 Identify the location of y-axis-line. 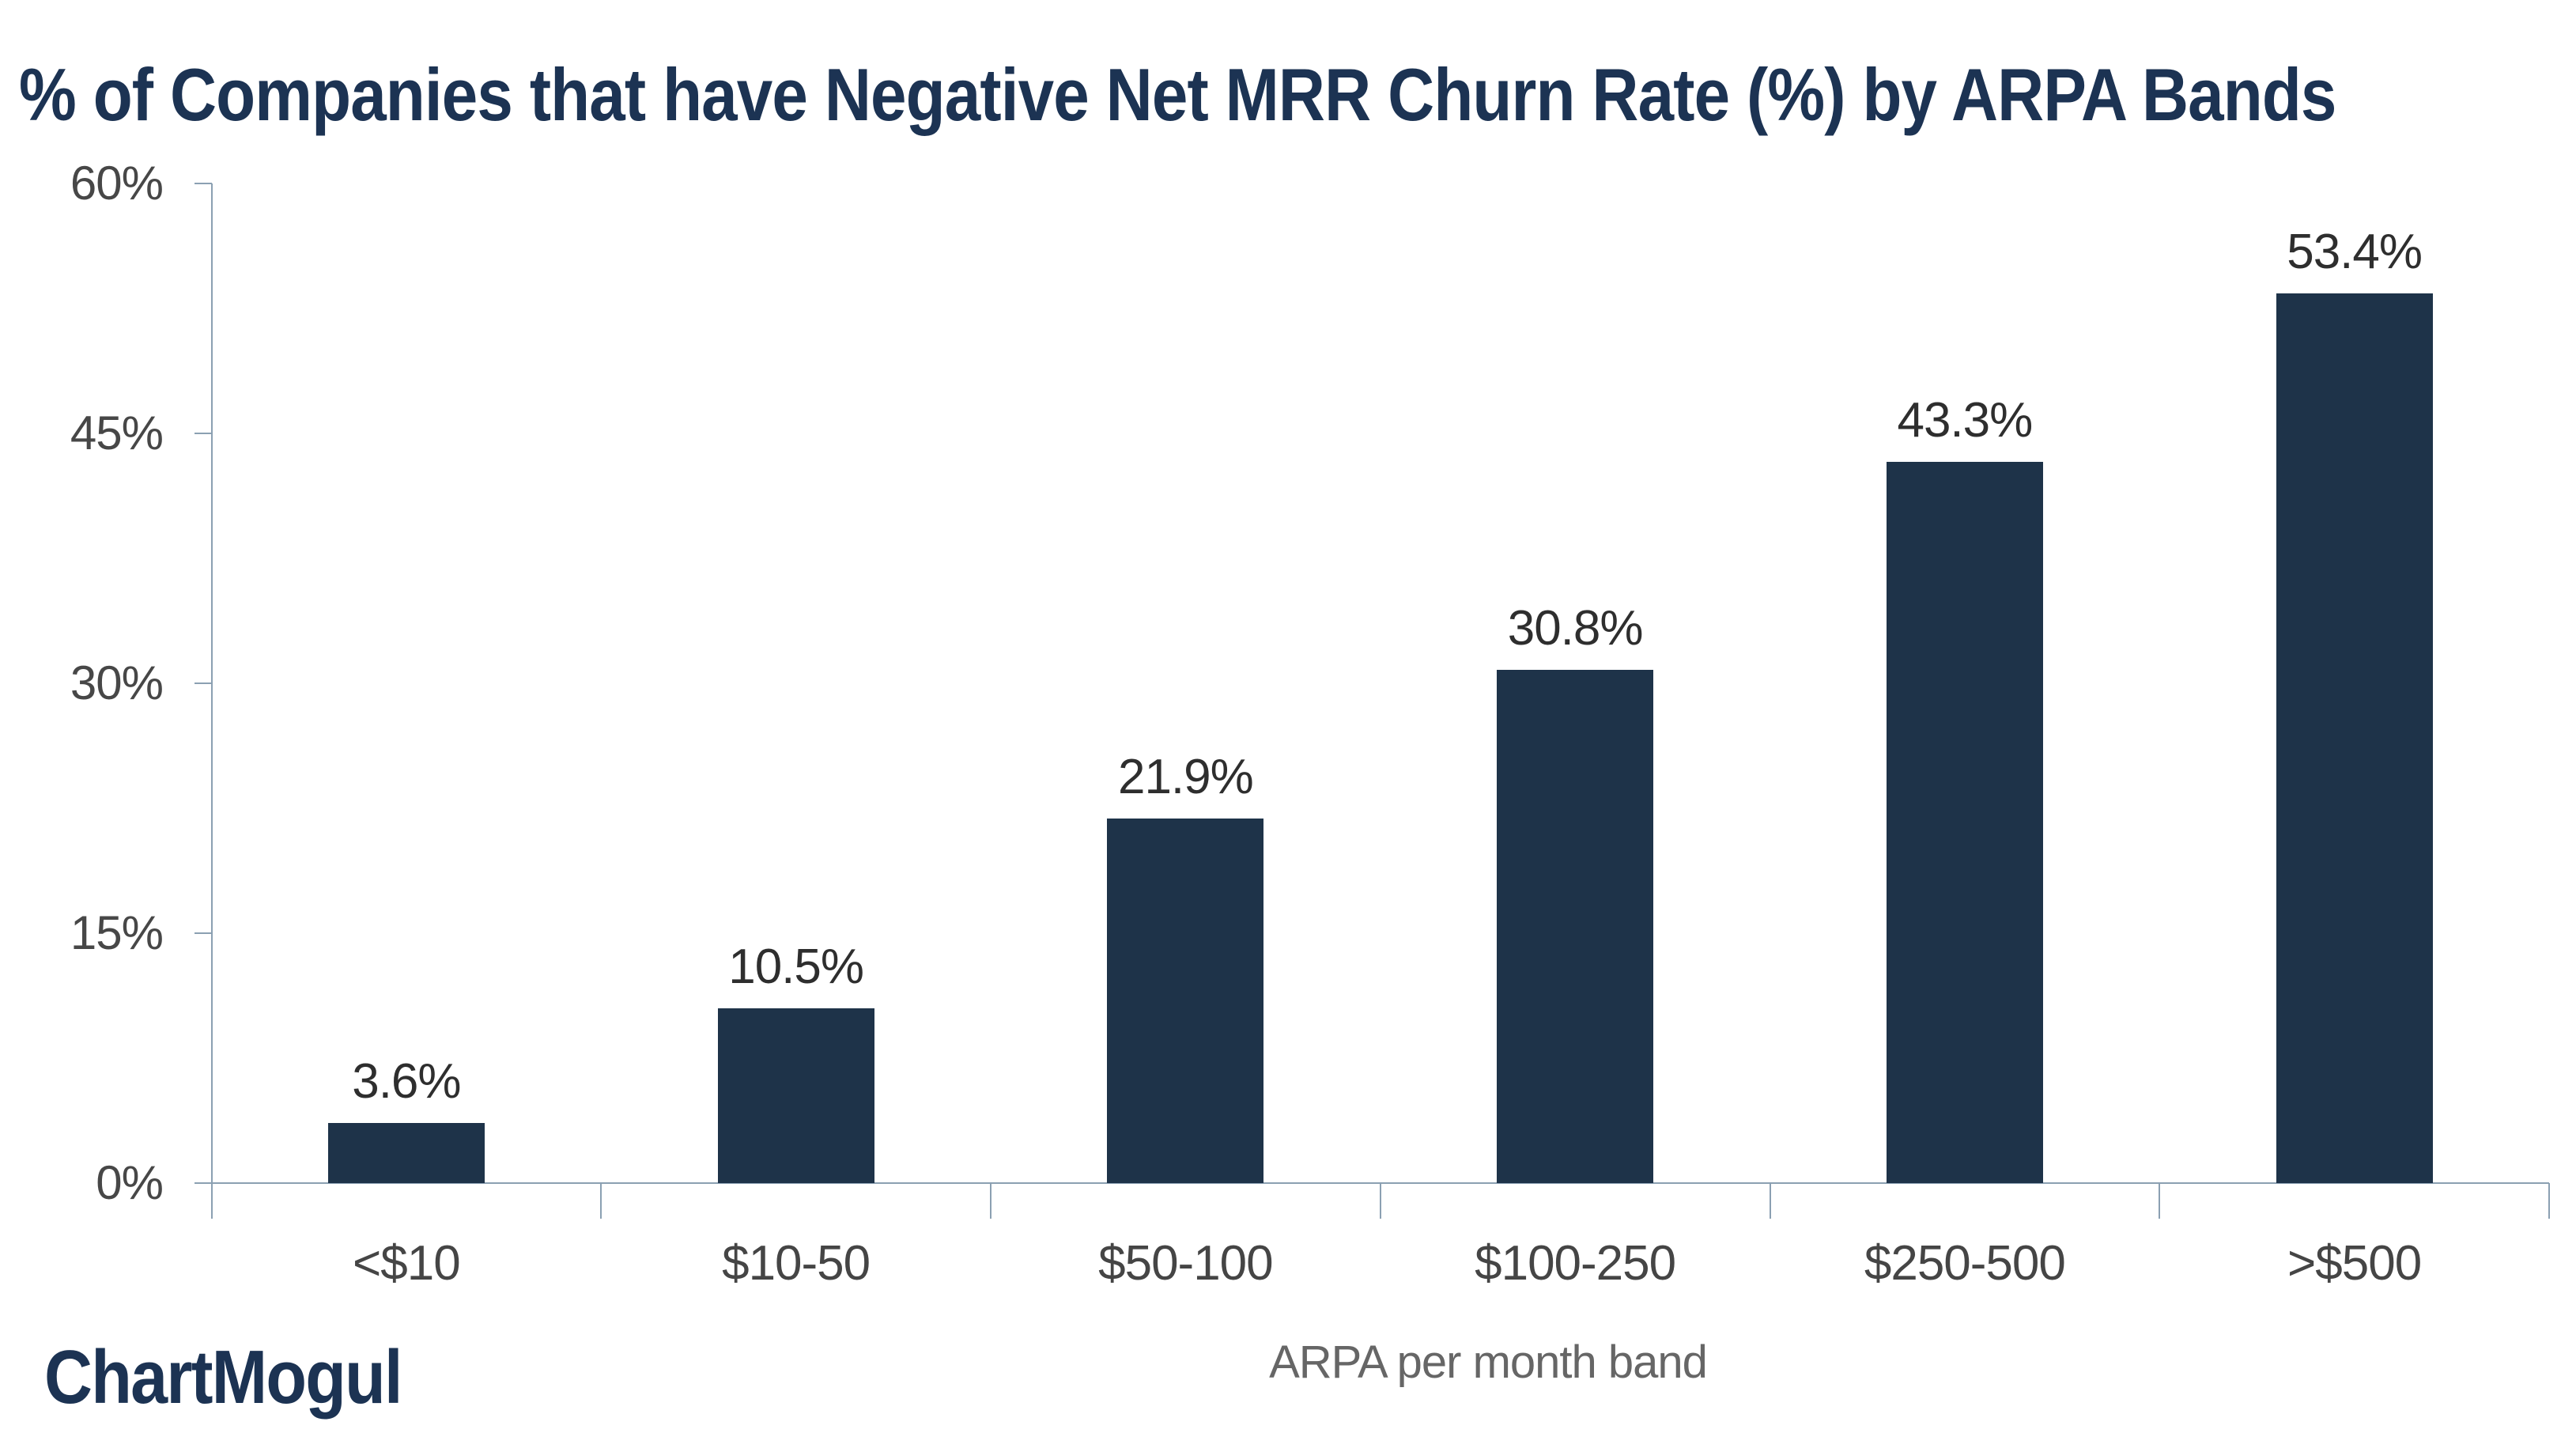
(211, 701).